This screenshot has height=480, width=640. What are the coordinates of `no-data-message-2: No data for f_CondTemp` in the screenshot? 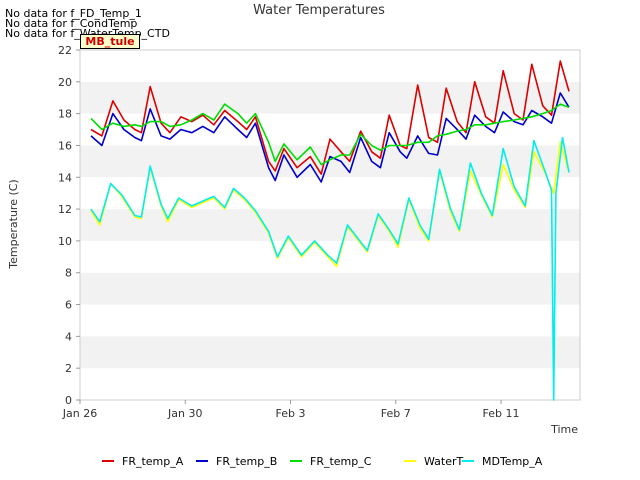 It's located at (71, 23).